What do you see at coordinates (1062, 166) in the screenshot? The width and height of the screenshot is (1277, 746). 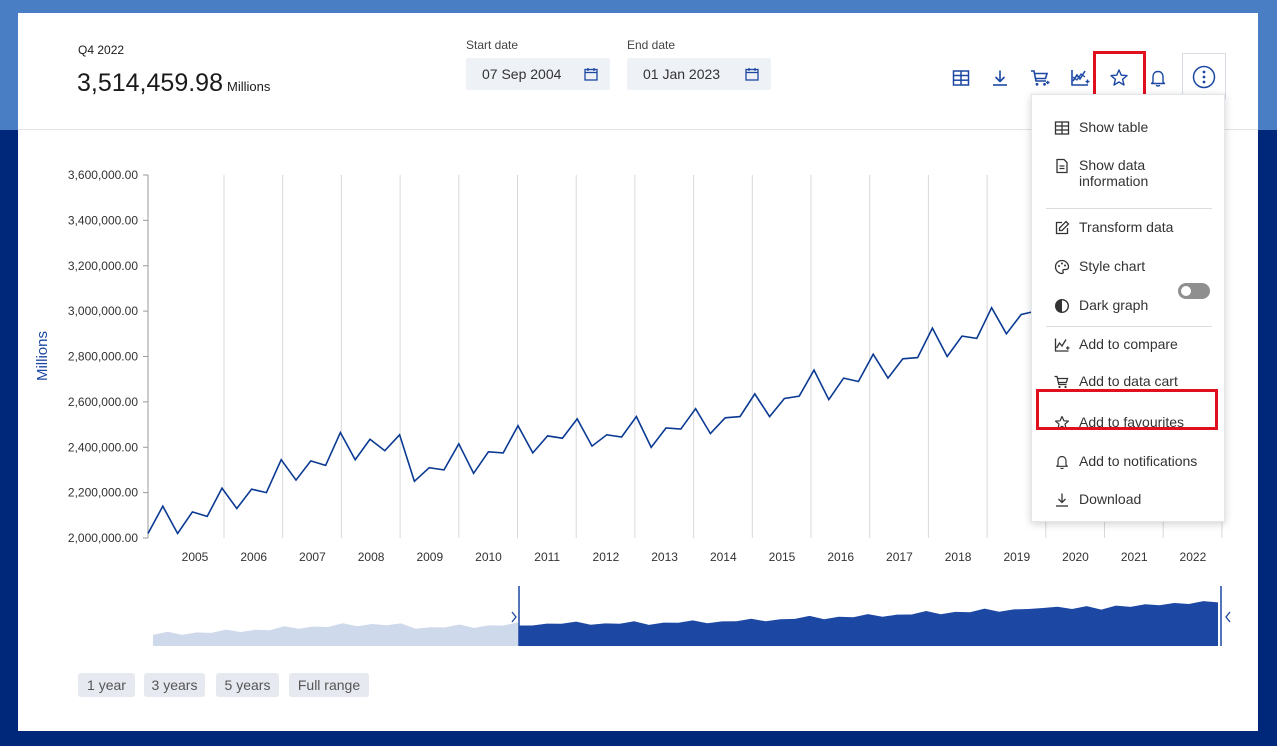 I see `document-icon` at bounding box center [1062, 166].